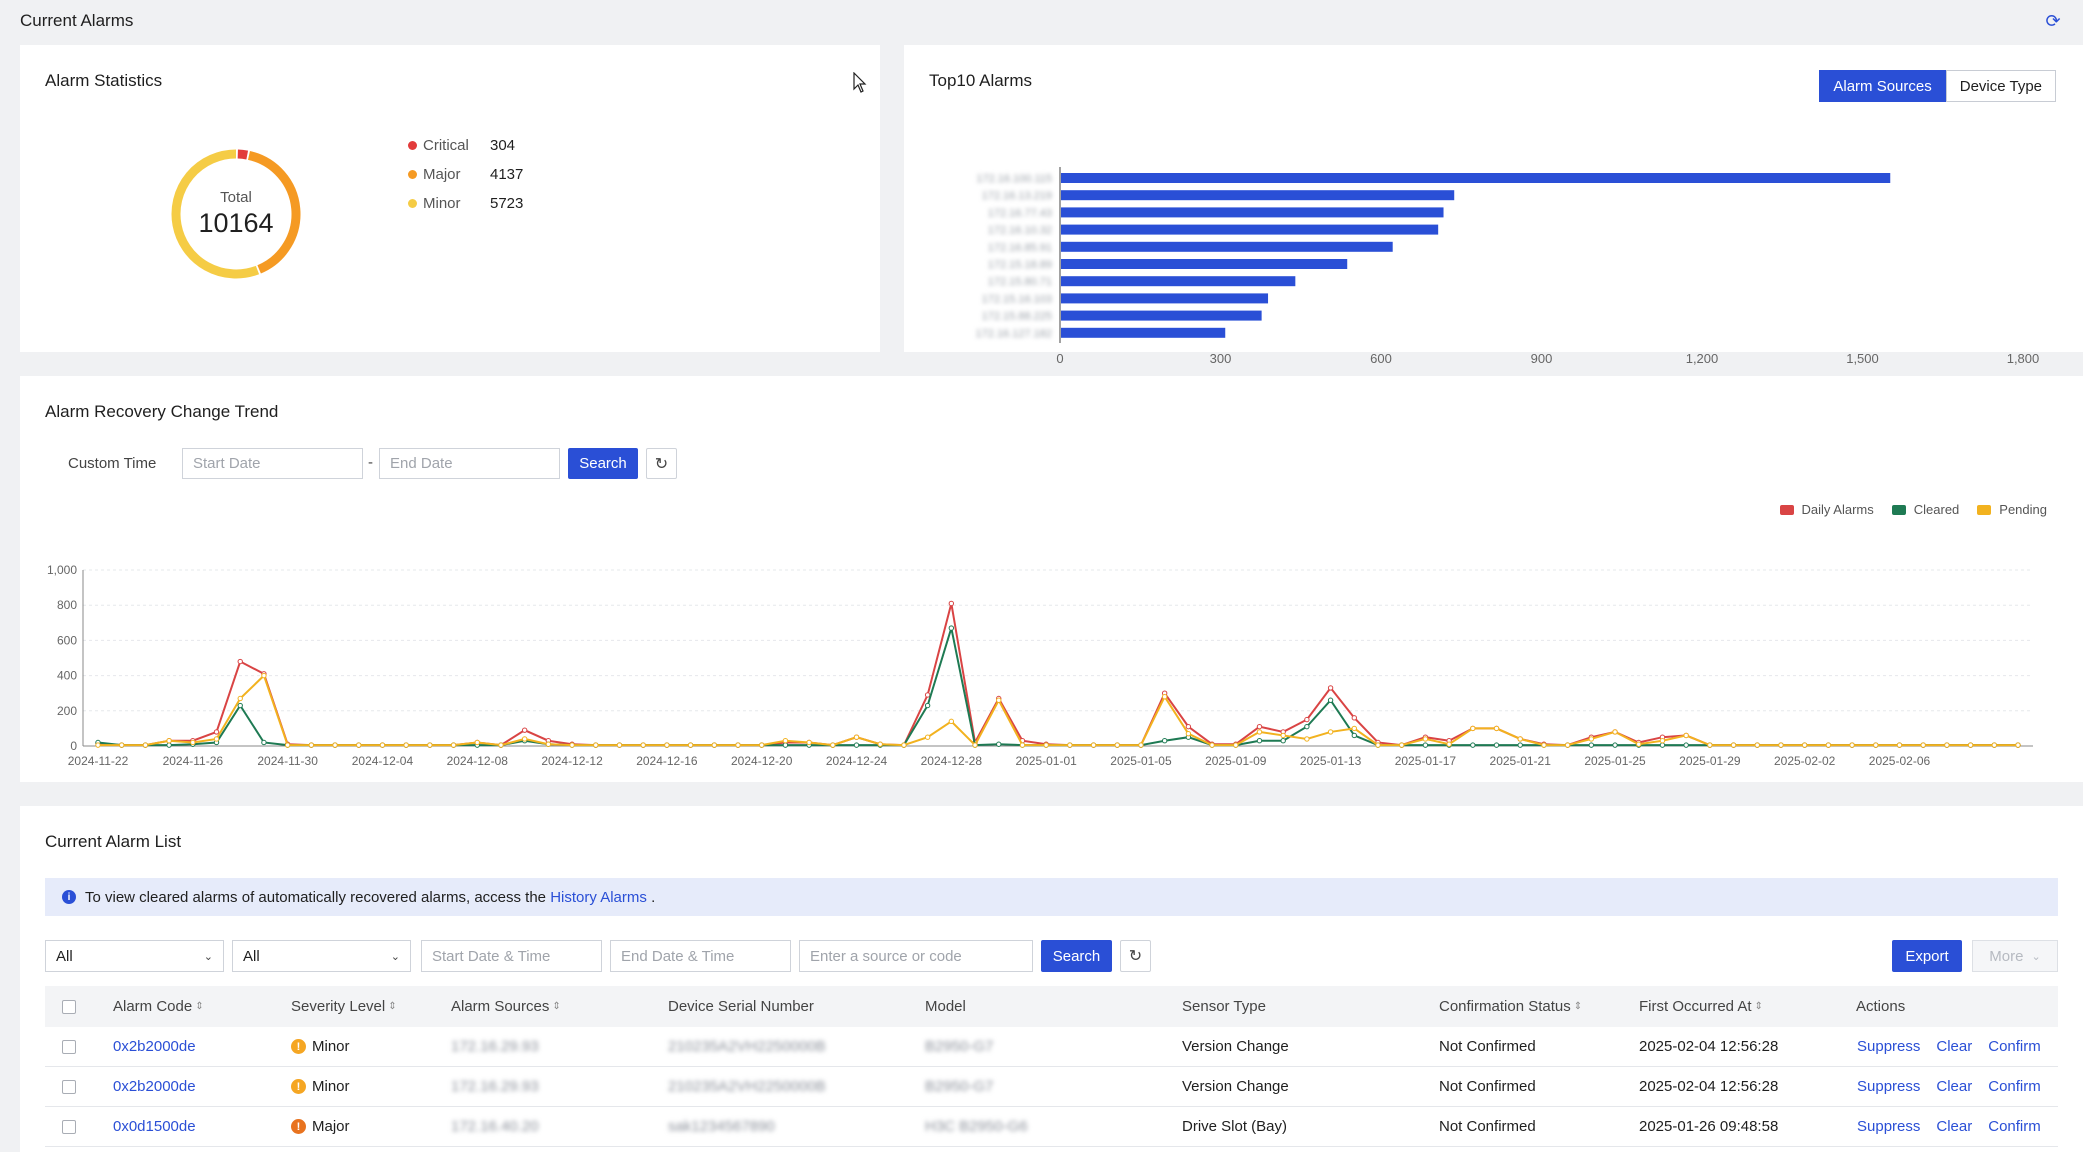 This screenshot has height=1152, width=2083. Describe the element at coordinates (243, 154) in the screenshot. I see `donut-slice-critical` at that location.